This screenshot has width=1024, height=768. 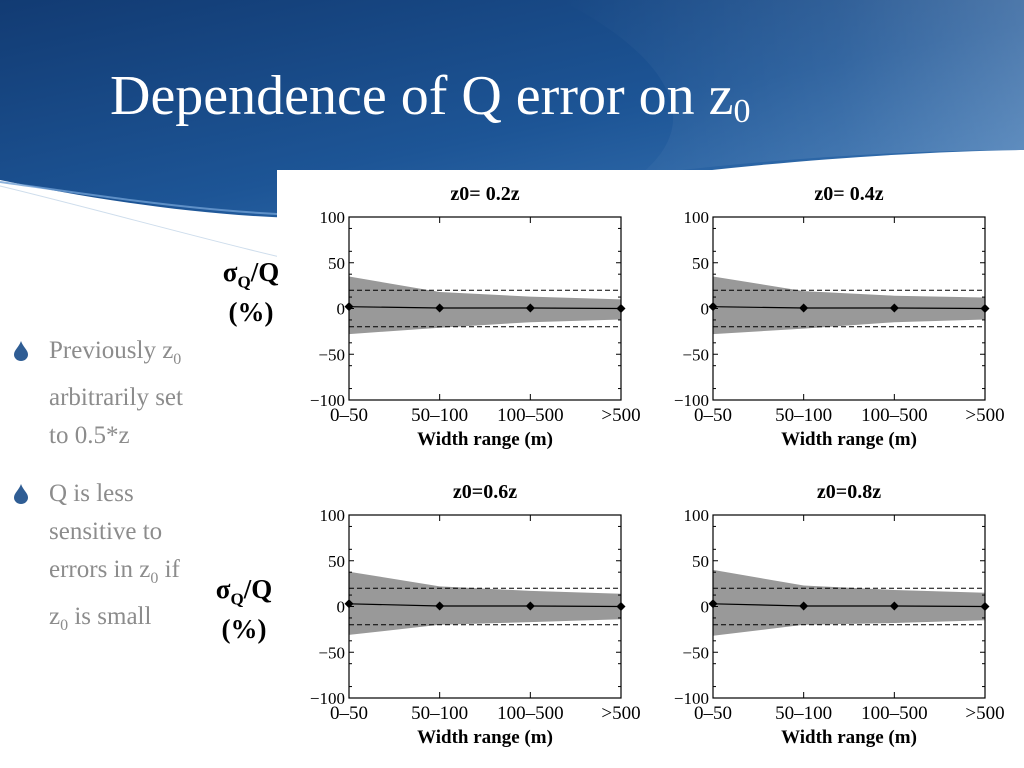 I want to click on chart-title: z0=0.6z, so click(x=485, y=492).